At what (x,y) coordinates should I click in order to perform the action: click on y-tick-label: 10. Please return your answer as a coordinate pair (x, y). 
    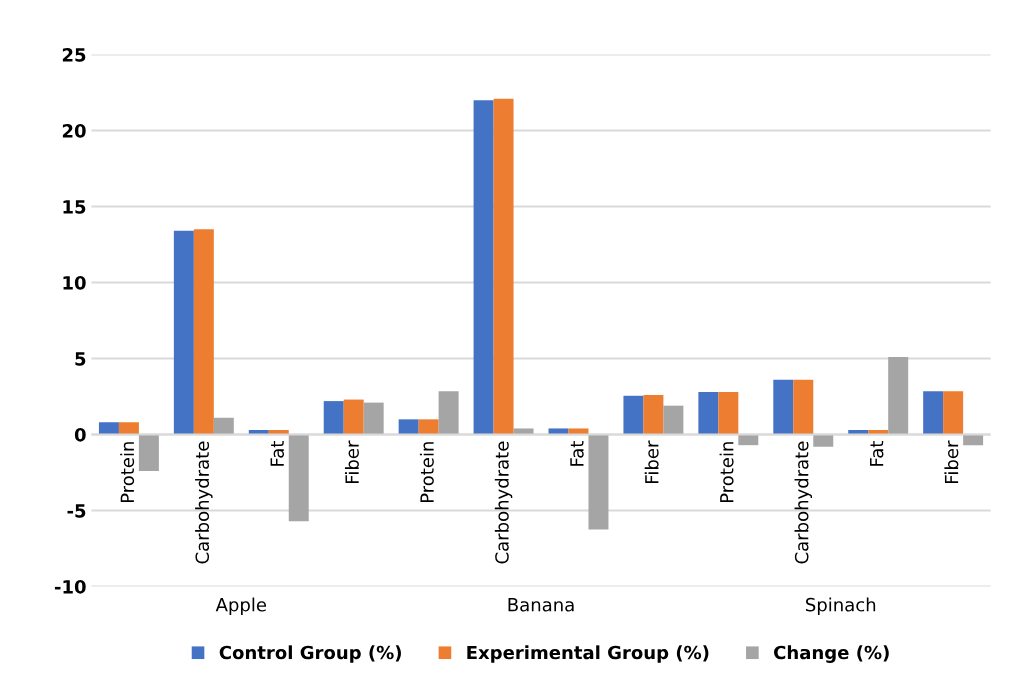
    Looking at the image, I should click on (74, 283).